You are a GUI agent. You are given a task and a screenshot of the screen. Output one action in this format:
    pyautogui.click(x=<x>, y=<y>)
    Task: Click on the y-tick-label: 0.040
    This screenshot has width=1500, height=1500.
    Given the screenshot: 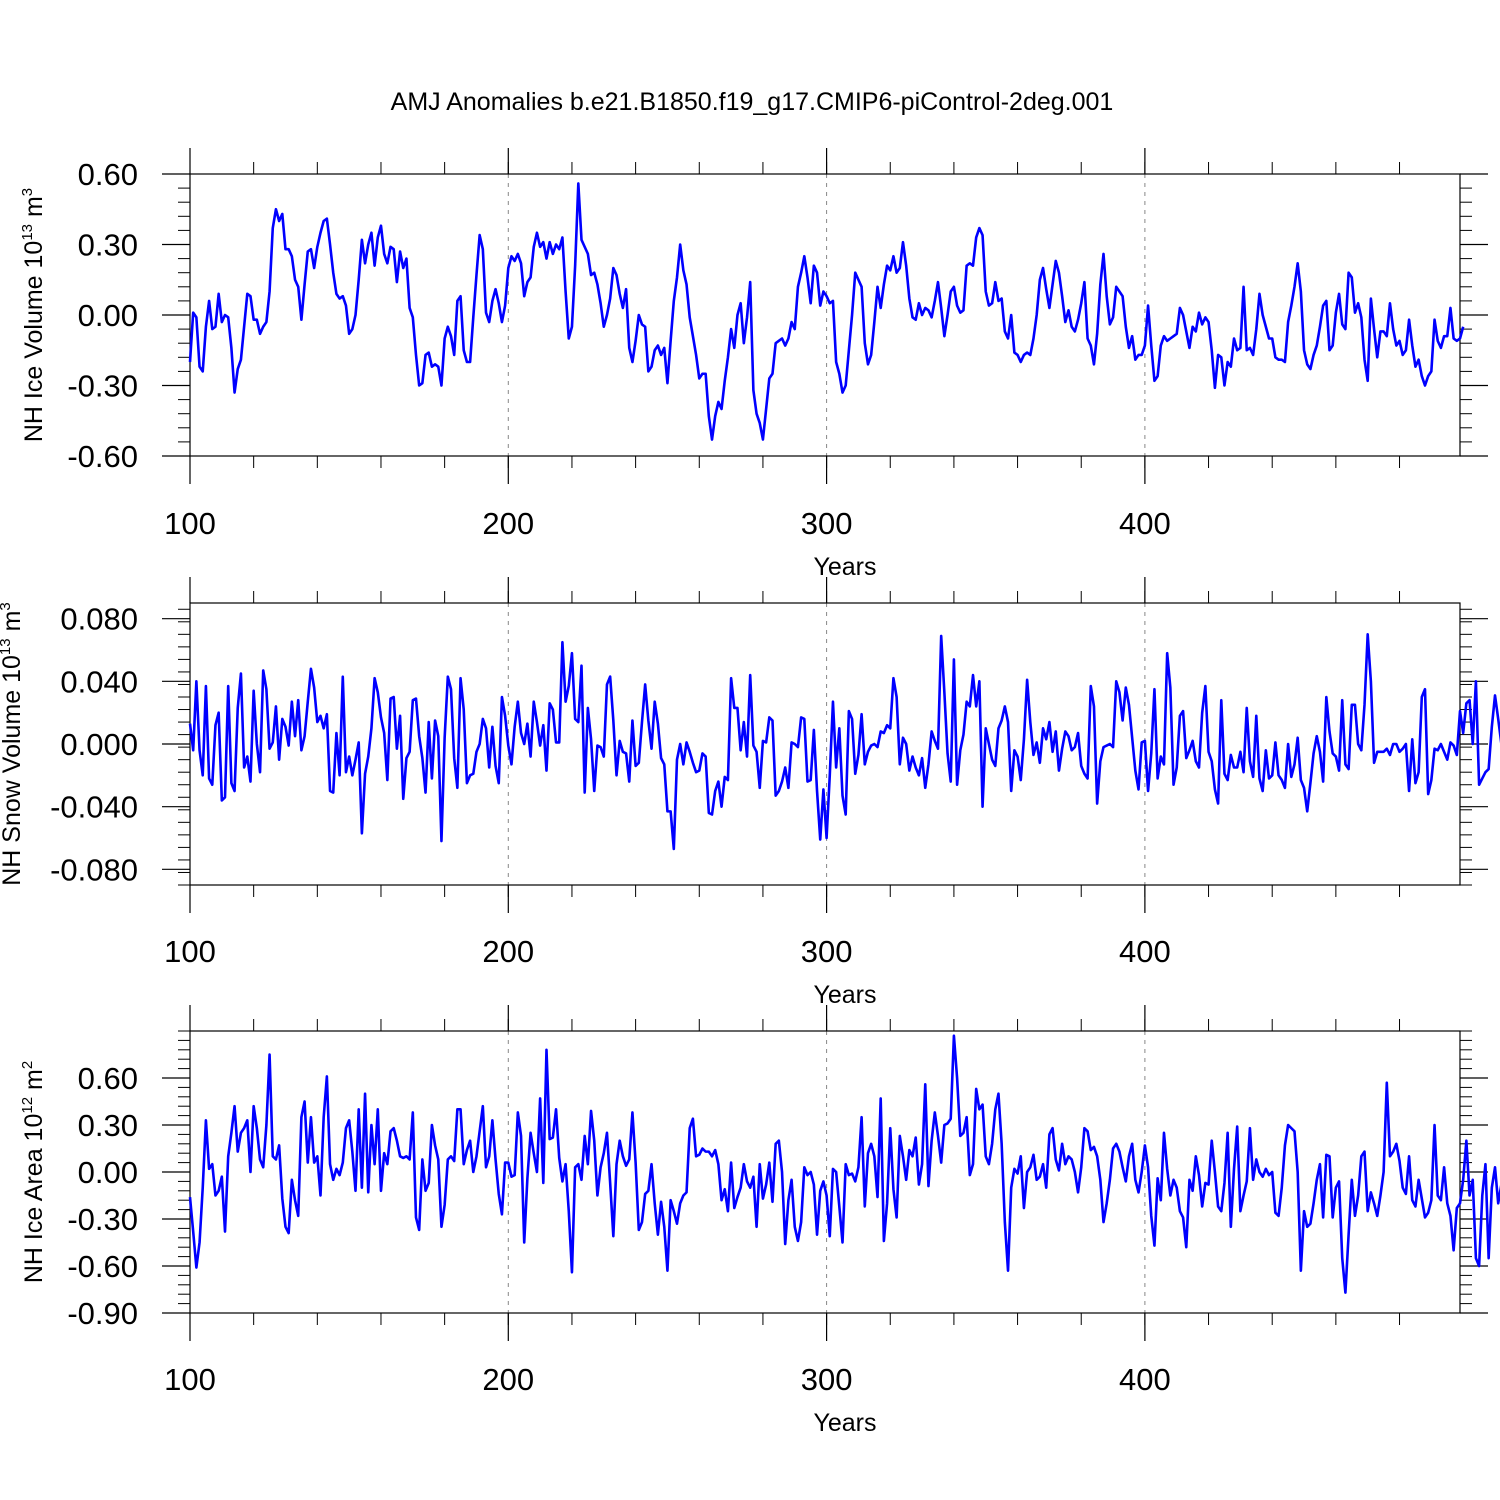 What is the action you would take?
    pyautogui.click(x=99, y=681)
    